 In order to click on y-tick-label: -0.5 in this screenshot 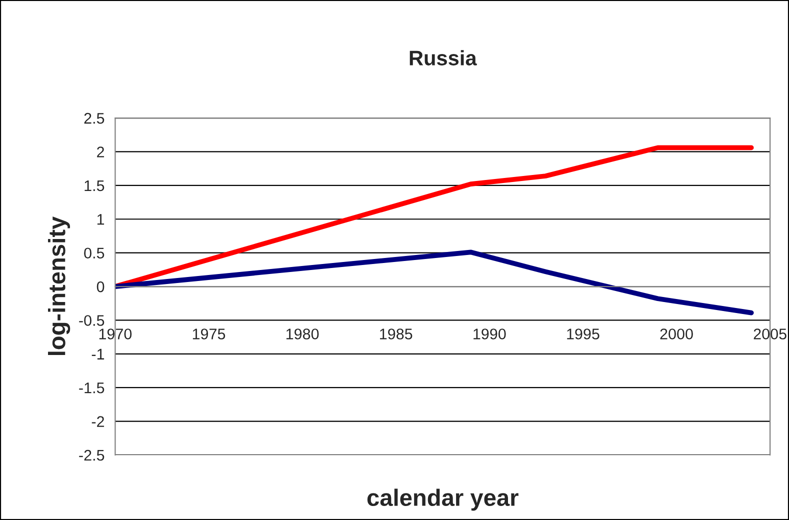, I will do `click(91, 320)`.